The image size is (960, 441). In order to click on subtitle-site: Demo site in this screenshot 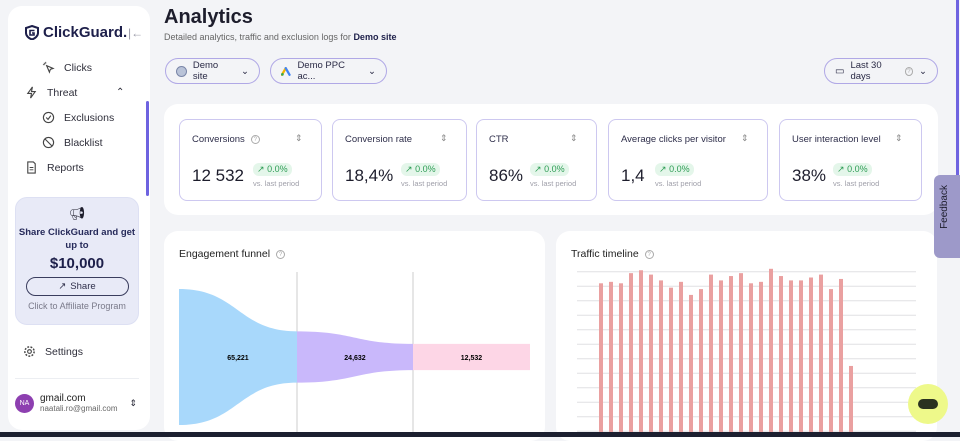, I will do `click(375, 37)`.